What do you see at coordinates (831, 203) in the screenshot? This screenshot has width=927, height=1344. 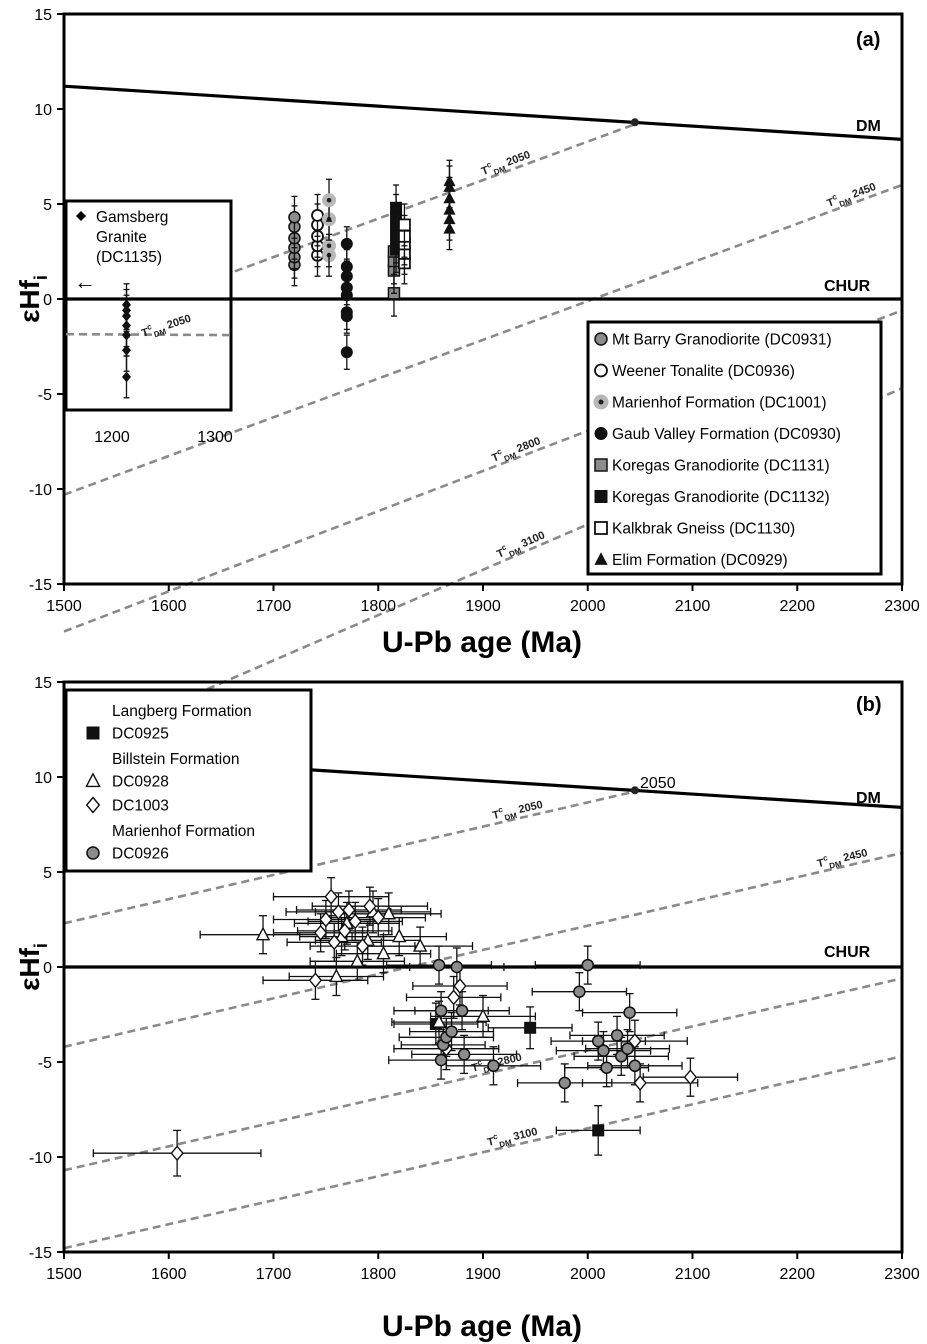 I see `panel-a-tdm-label-2450-t: T` at bounding box center [831, 203].